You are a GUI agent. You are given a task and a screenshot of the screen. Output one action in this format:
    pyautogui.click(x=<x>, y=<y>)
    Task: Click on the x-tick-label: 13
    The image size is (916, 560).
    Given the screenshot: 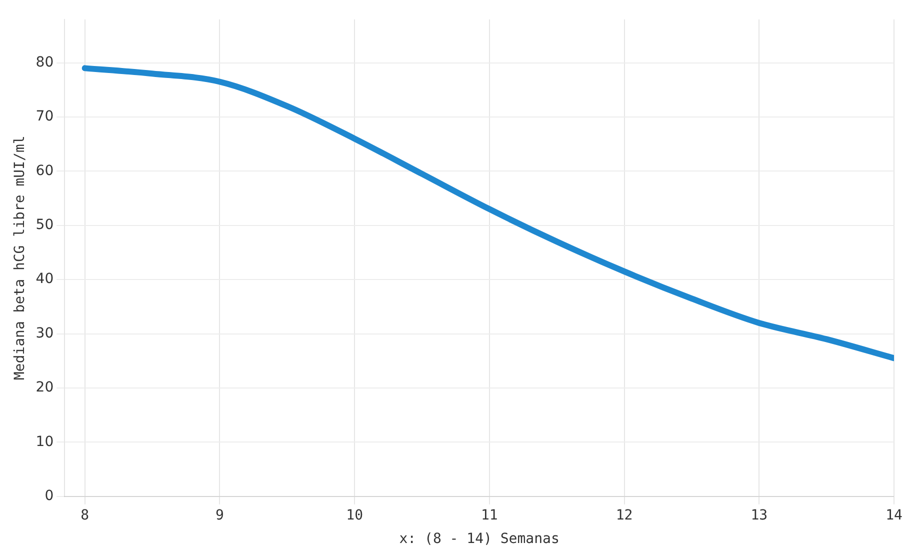 What is the action you would take?
    pyautogui.click(x=759, y=515)
    